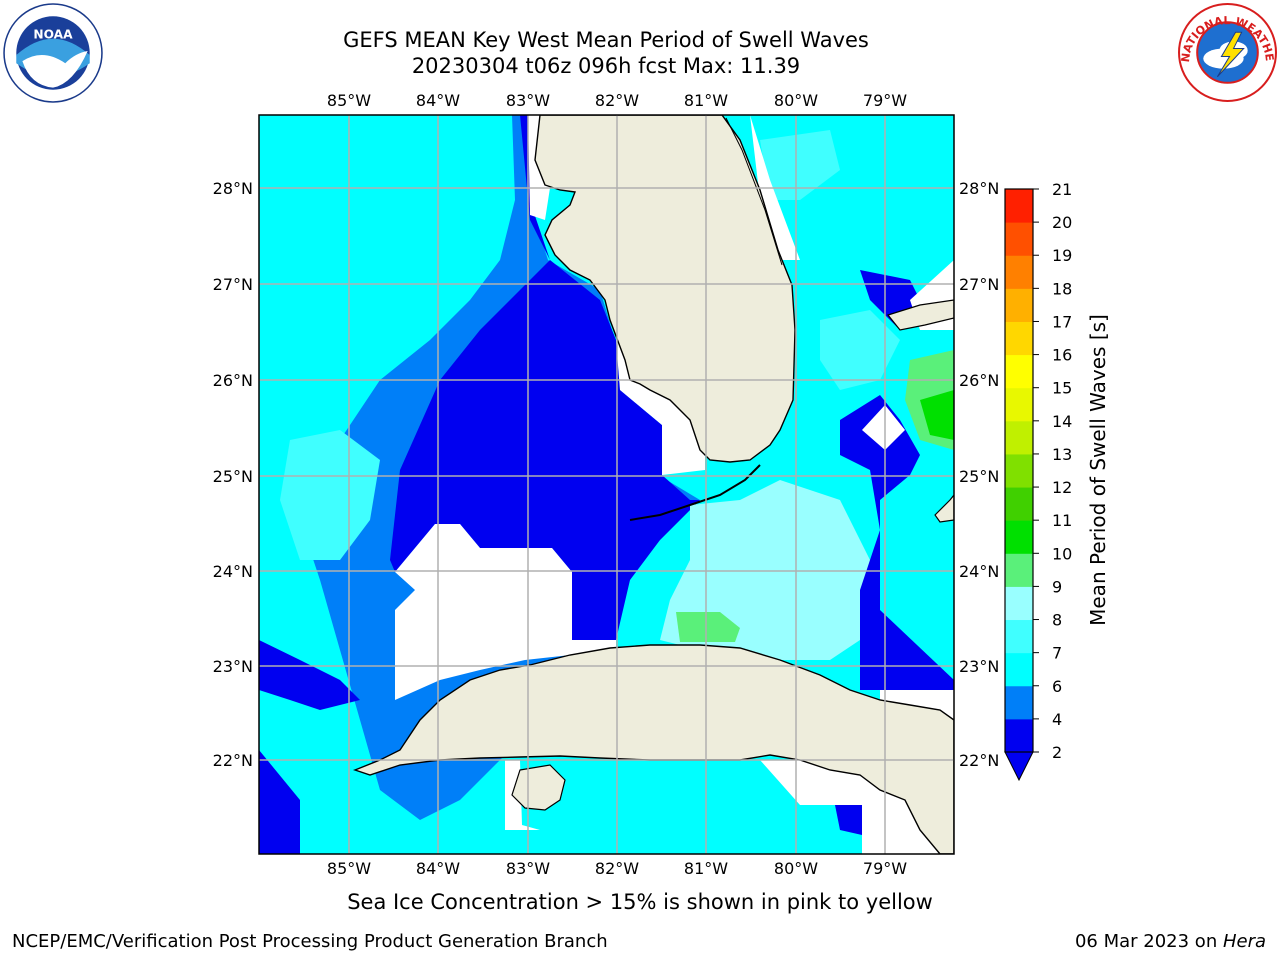 The width and height of the screenshot is (1280, 960). I want to click on colorbar-tick-label: 15, so click(1062, 388).